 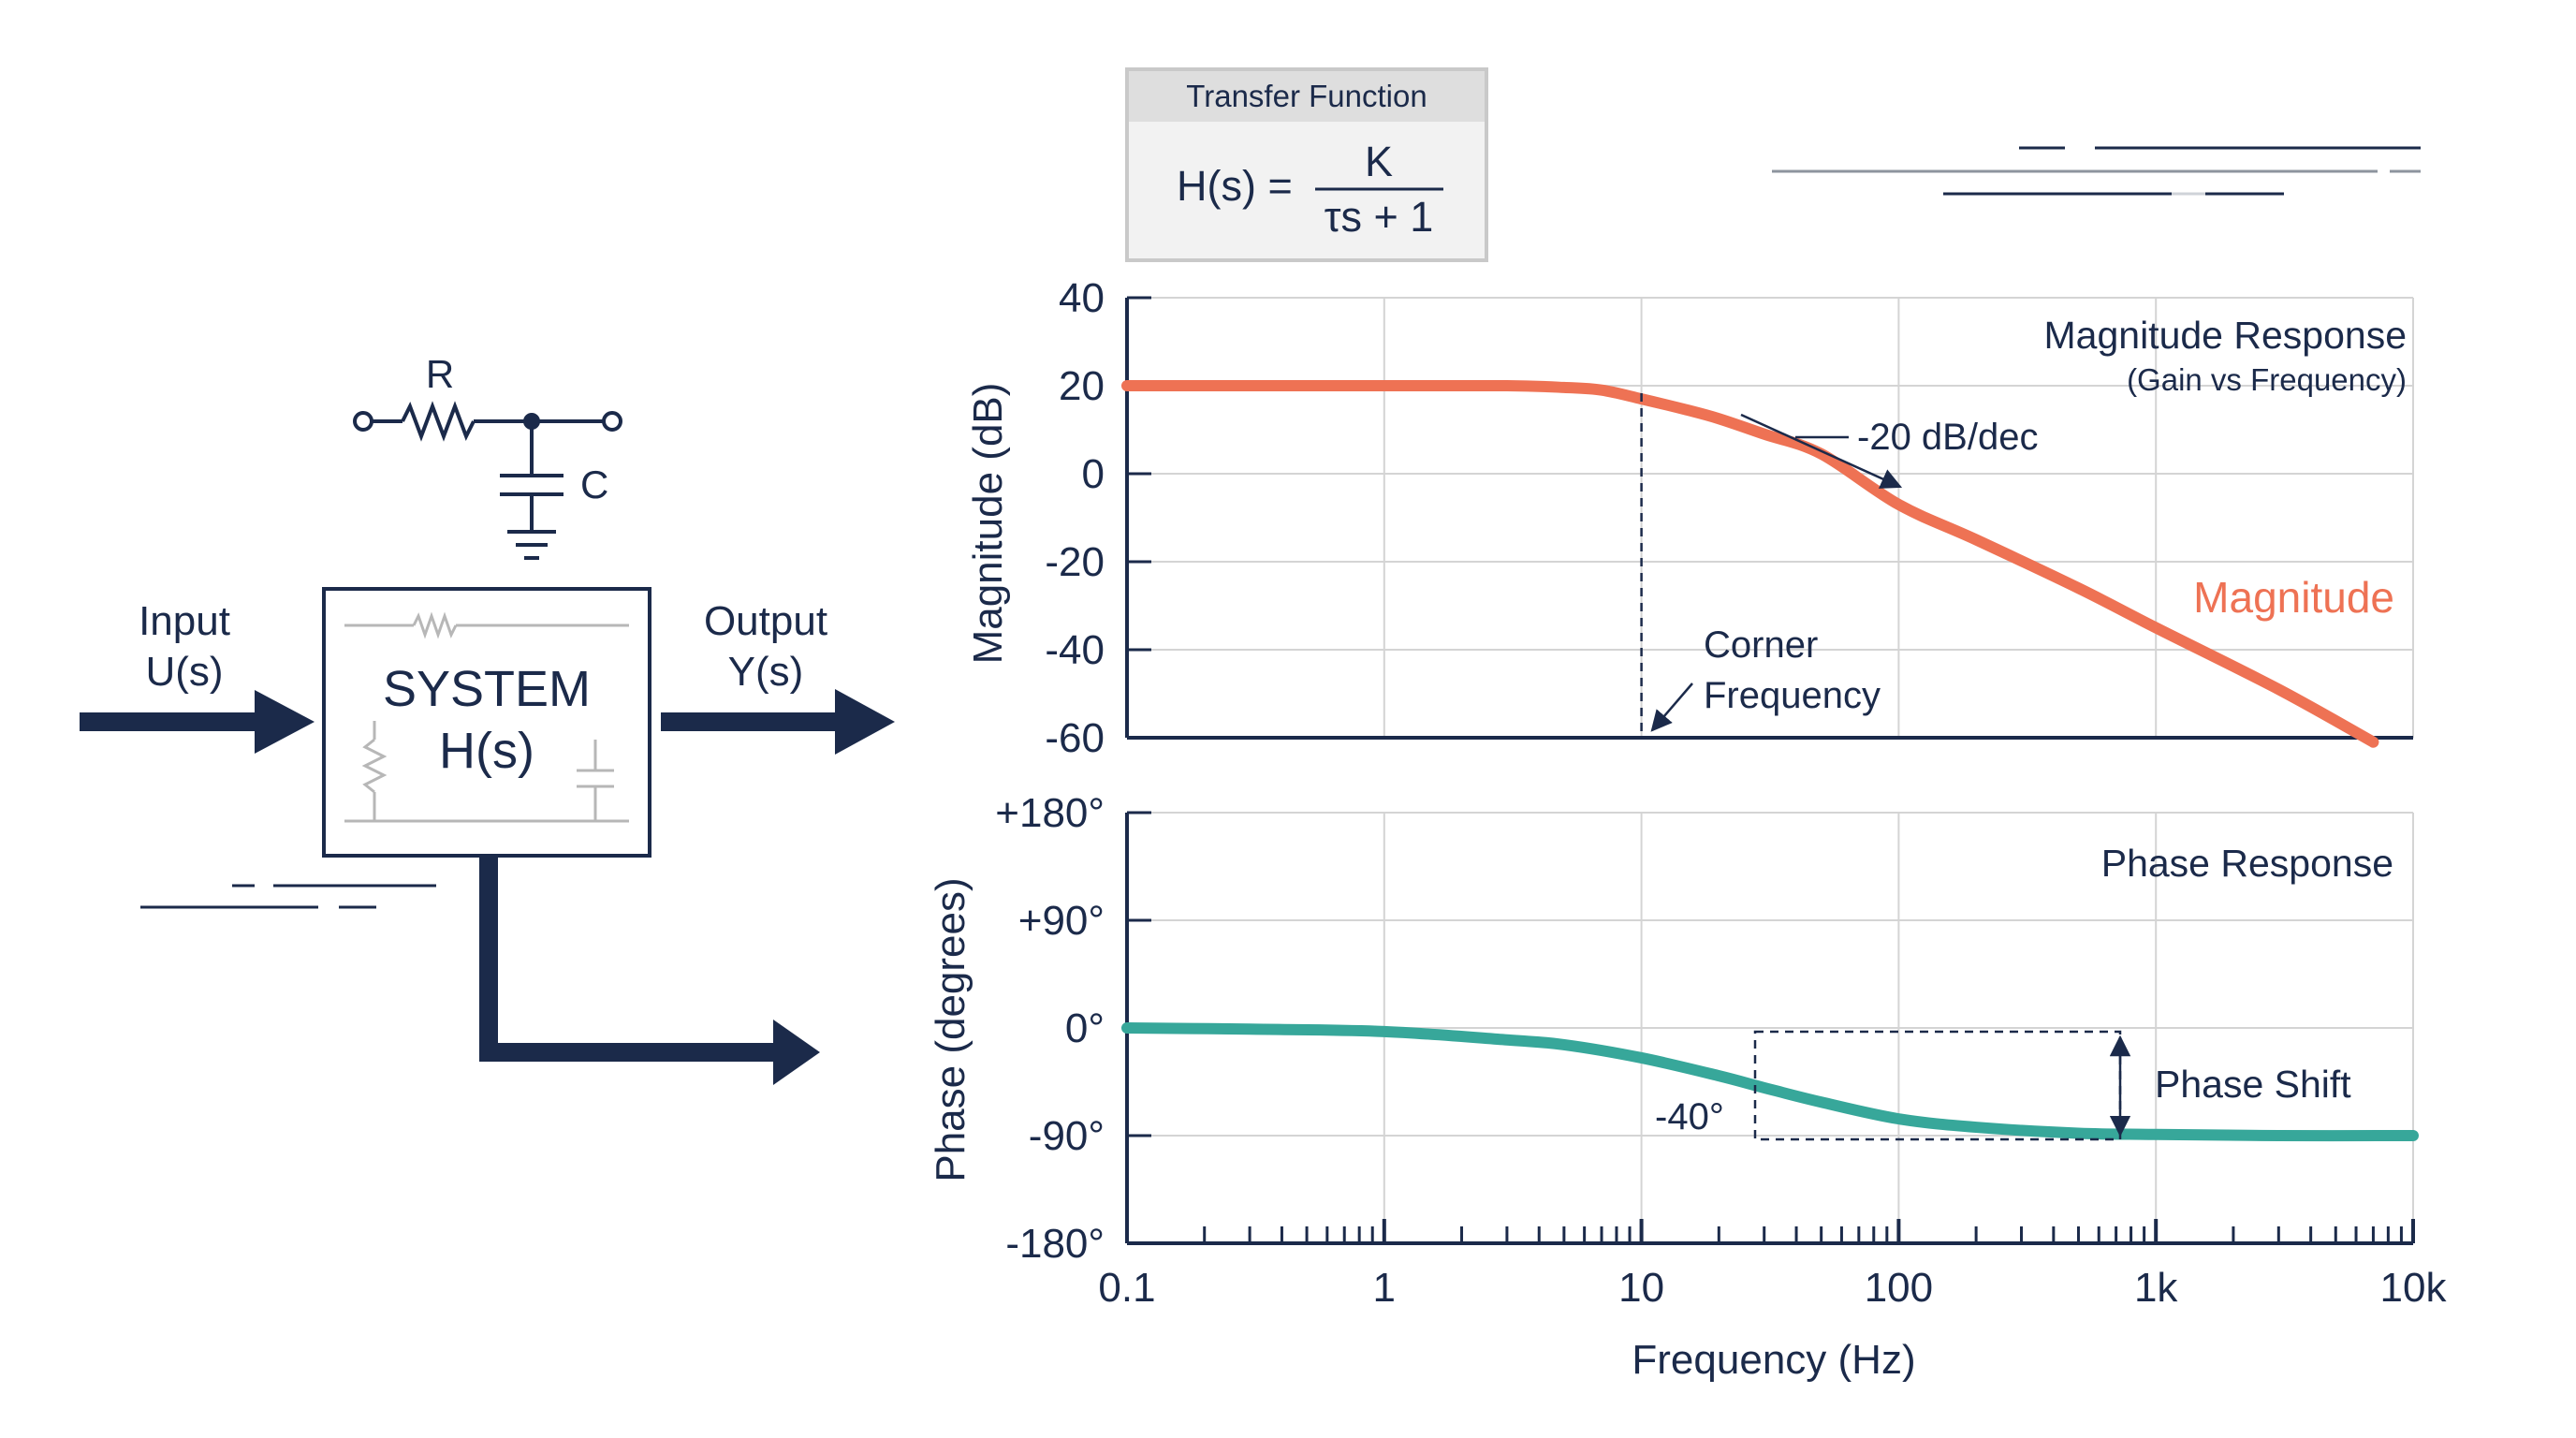 I want to click on output-arrow, so click(x=778, y=722).